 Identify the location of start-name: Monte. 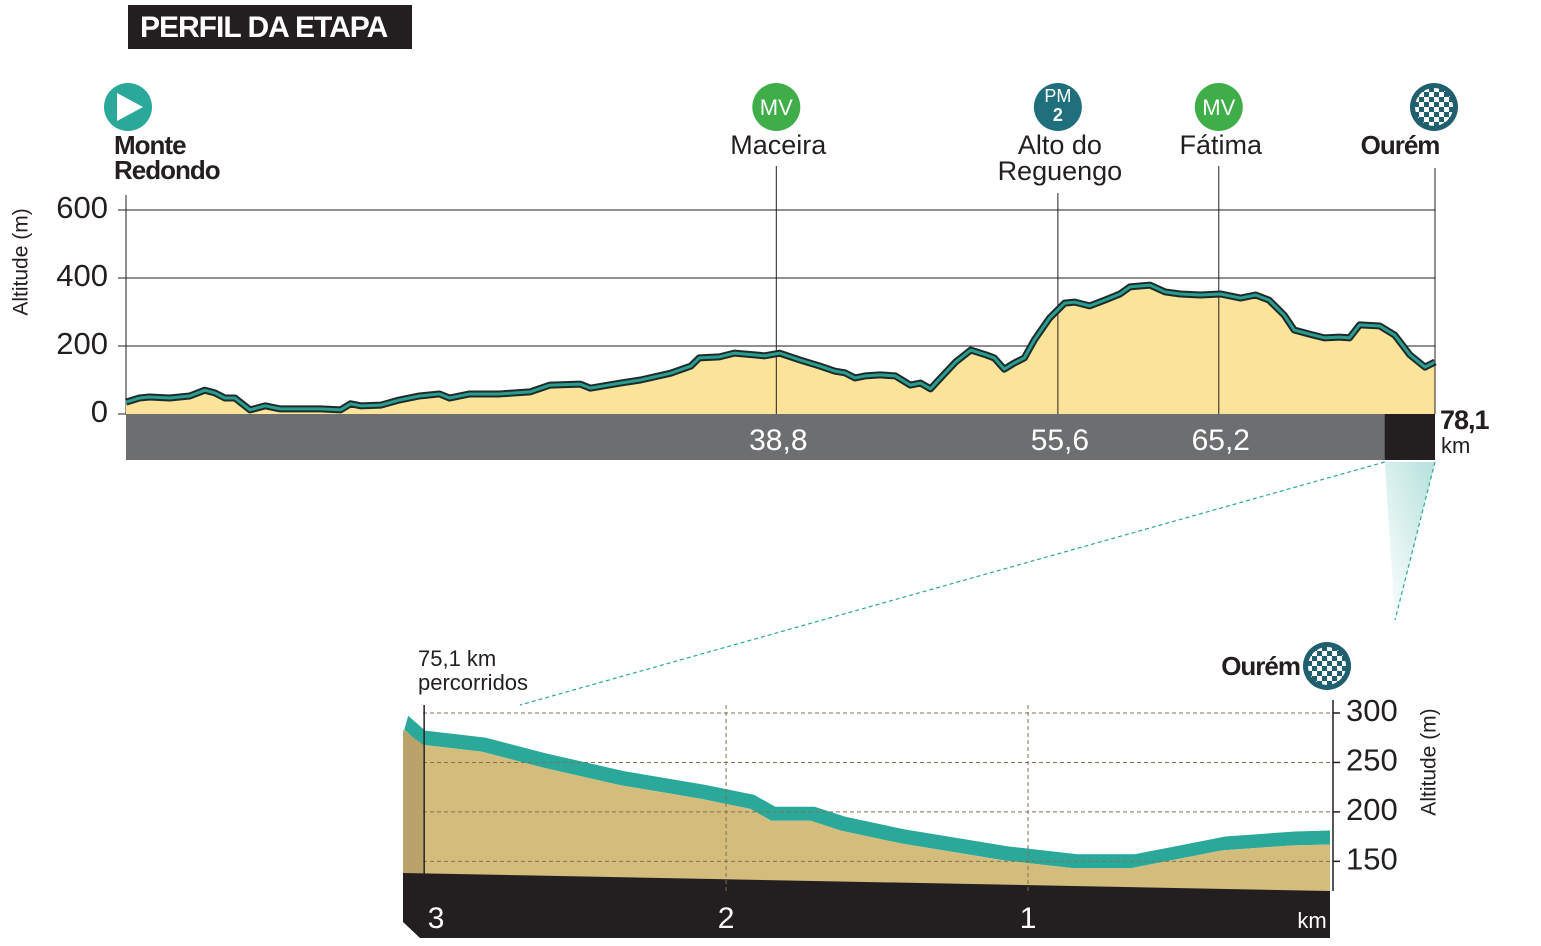
(150, 145).